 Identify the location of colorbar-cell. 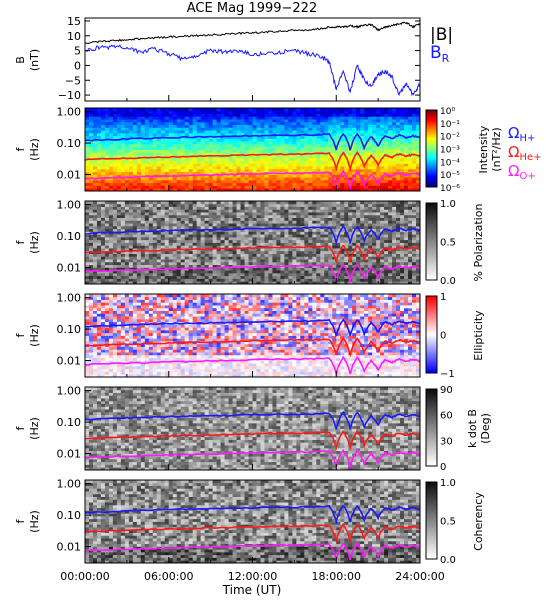
(431, 180).